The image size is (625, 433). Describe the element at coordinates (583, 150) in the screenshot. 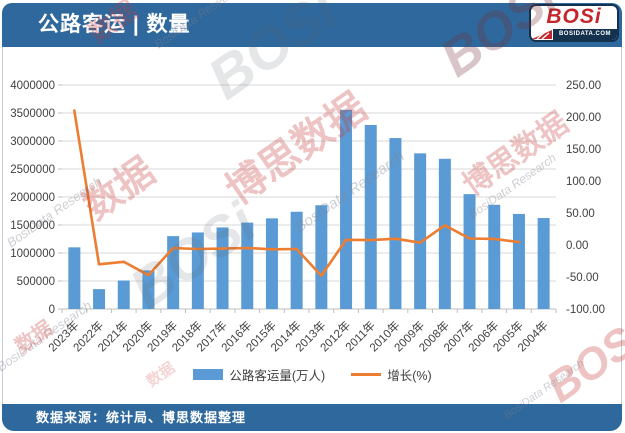

I see `right-axis-label: 150.00` at that location.